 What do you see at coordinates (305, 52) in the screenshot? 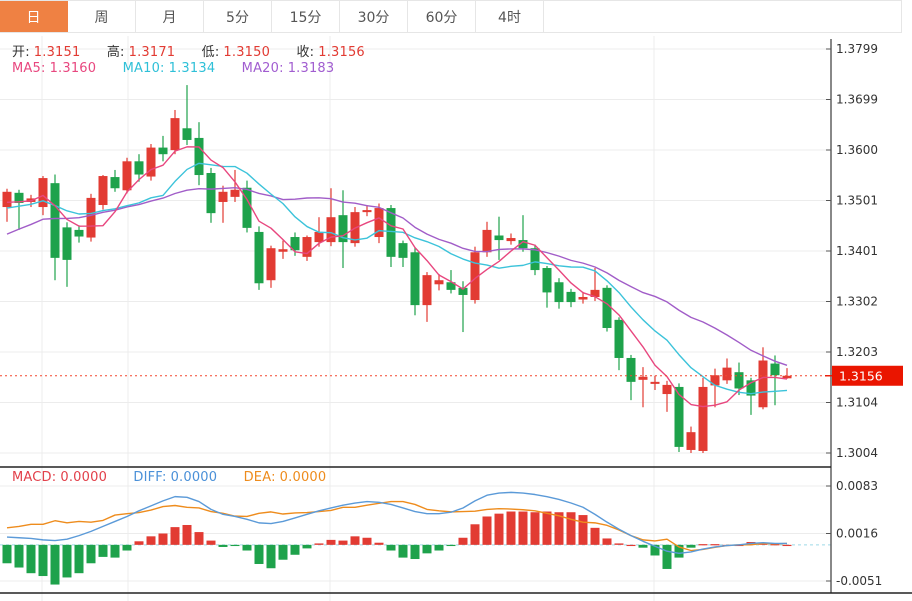
I see `close-label: 收:` at bounding box center [305, 52].